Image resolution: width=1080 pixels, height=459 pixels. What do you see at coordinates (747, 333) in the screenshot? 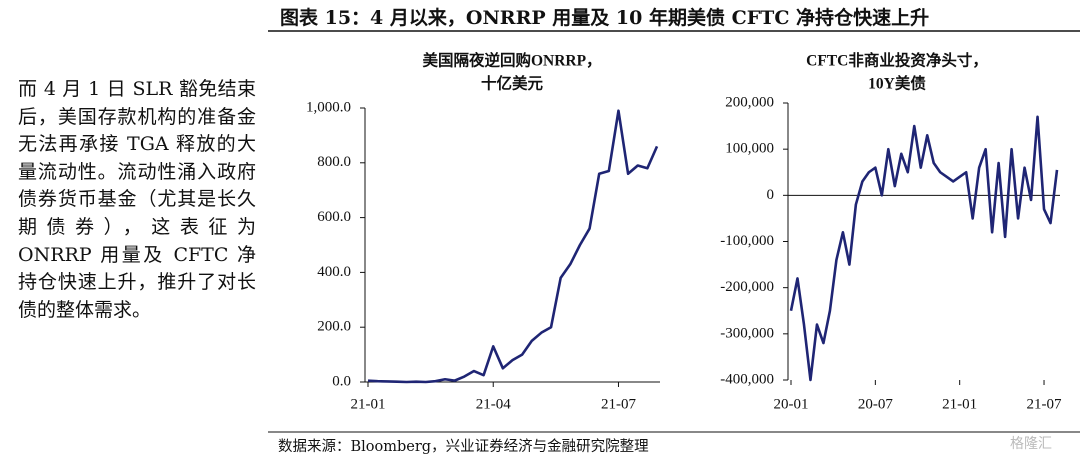
I see `y-tick-label: -300,000` at bounding box center [747, 333].